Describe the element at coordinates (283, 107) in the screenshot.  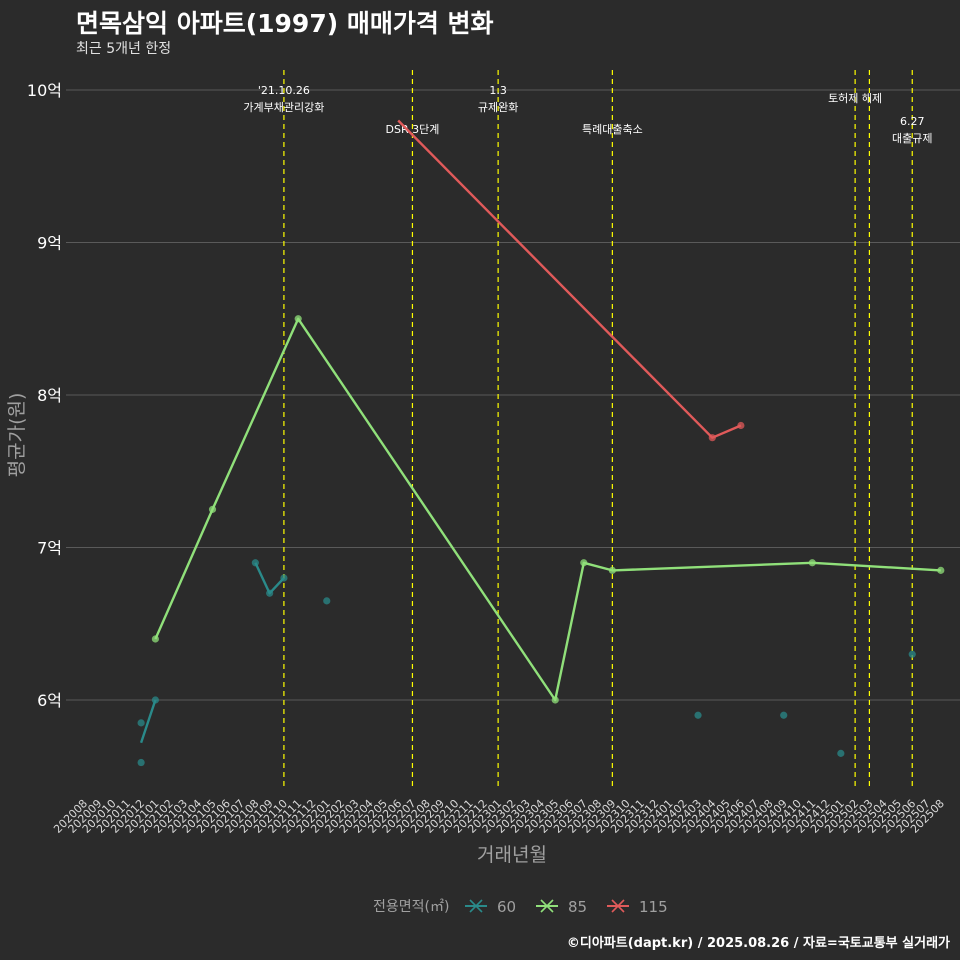
I see `event-label: 가계부채관리강화` at that location.